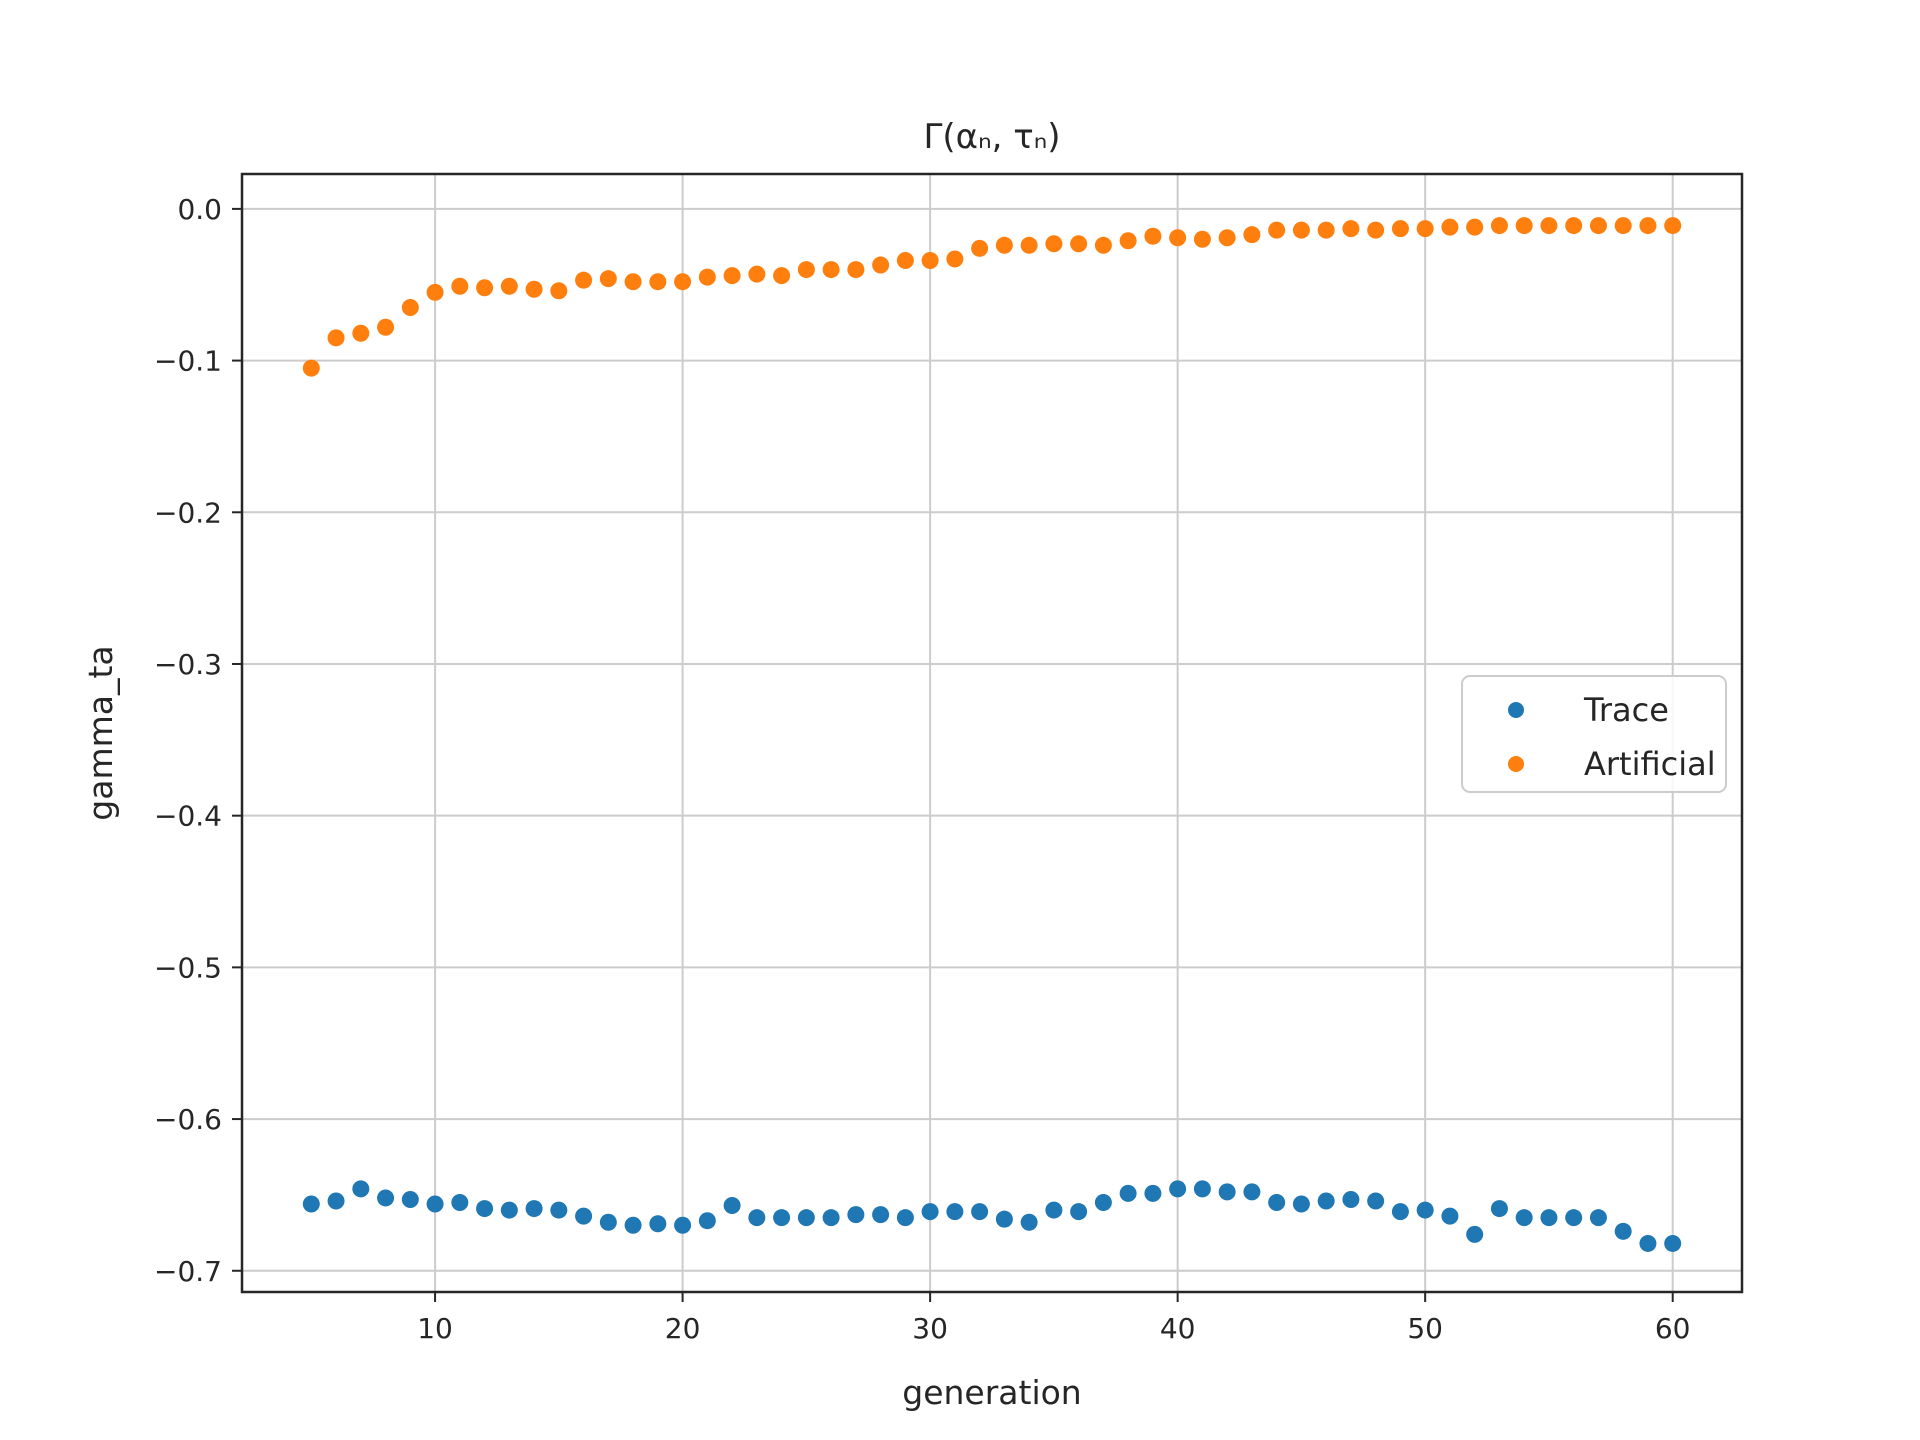 The width and height of the screenshot is (1920, 1440). Describe the element at coordinates (1516, 710) in the screenshot. I see `legend-marker-trace` at that location.